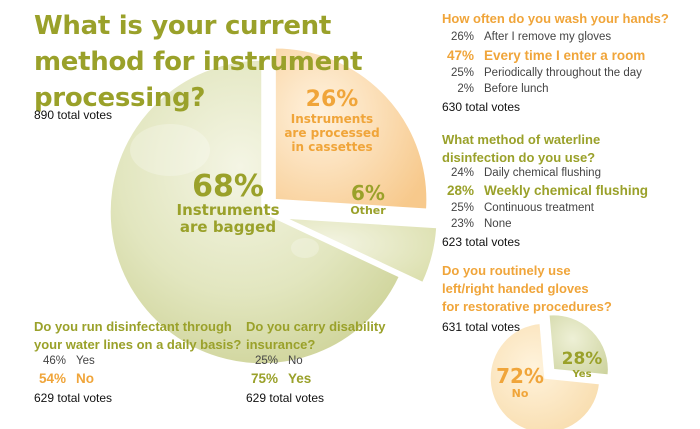 This screenshot has width=700, height=429. I want to click on slice-pct-cassettes: 26%, so click(332, 99).